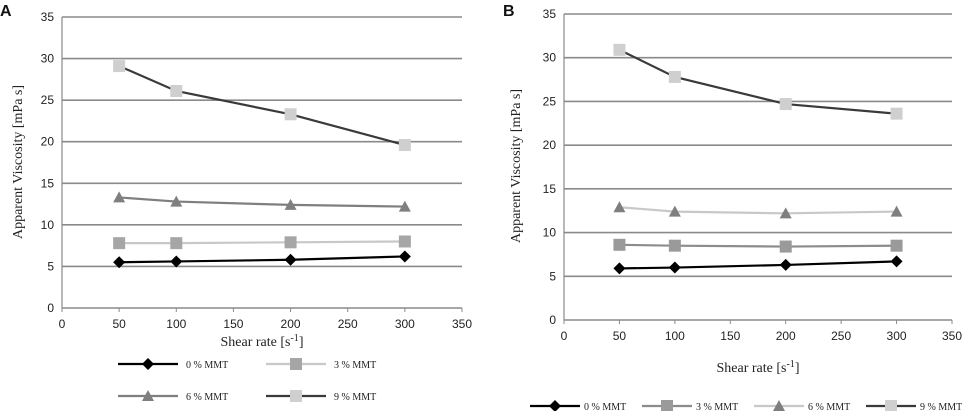  I want to click on panel-label-a: A, so click(6, 11).